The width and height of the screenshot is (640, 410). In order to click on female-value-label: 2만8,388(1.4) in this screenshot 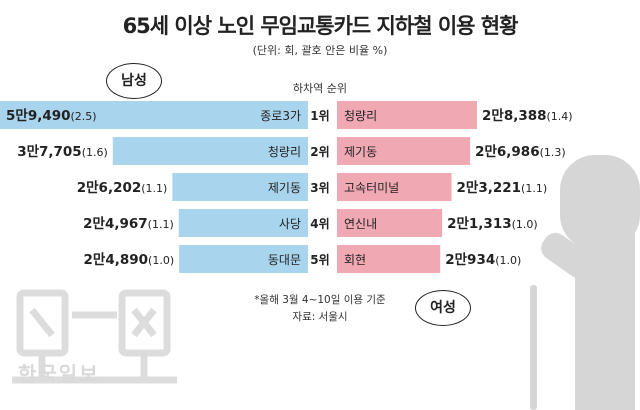, I will do `click(527, 116)`.